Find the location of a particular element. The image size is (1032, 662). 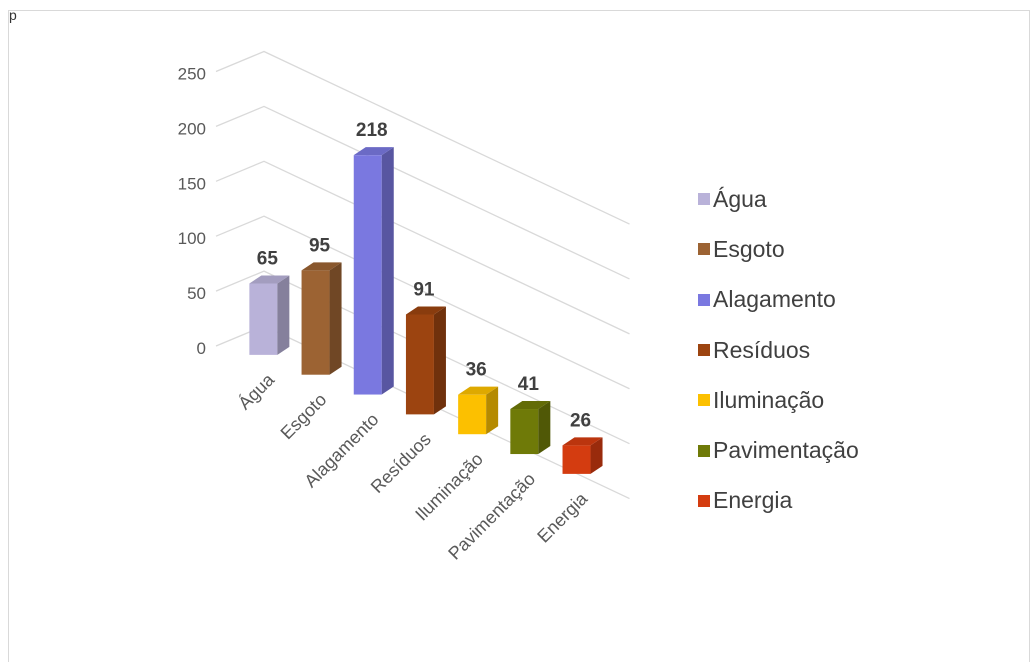

legend-item: Esgoto is located at coordinates (778, 249).